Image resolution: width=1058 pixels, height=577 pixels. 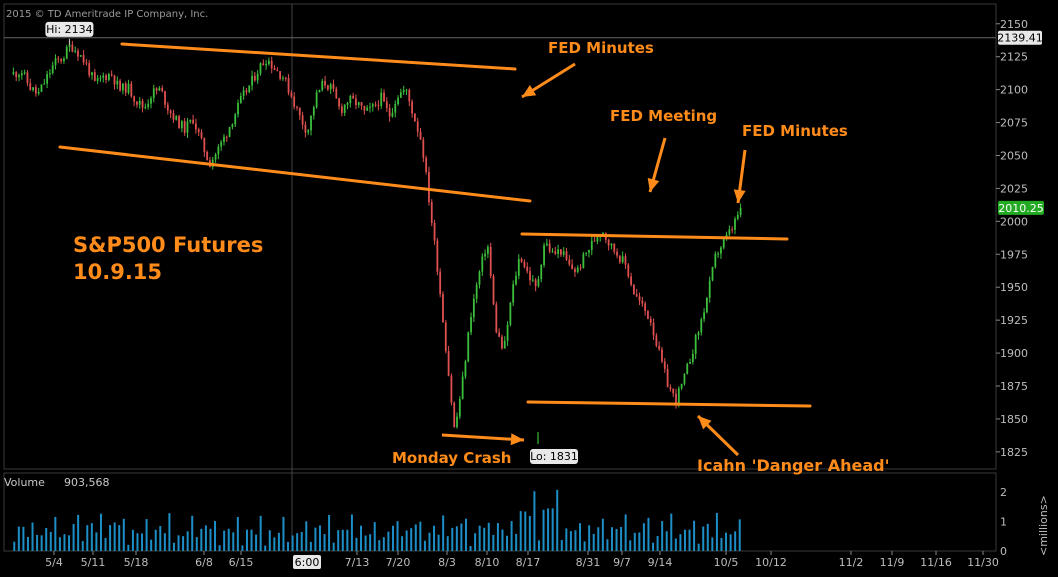 I want to click on date-tick-label: 6/8, so click(x=204, y=562).